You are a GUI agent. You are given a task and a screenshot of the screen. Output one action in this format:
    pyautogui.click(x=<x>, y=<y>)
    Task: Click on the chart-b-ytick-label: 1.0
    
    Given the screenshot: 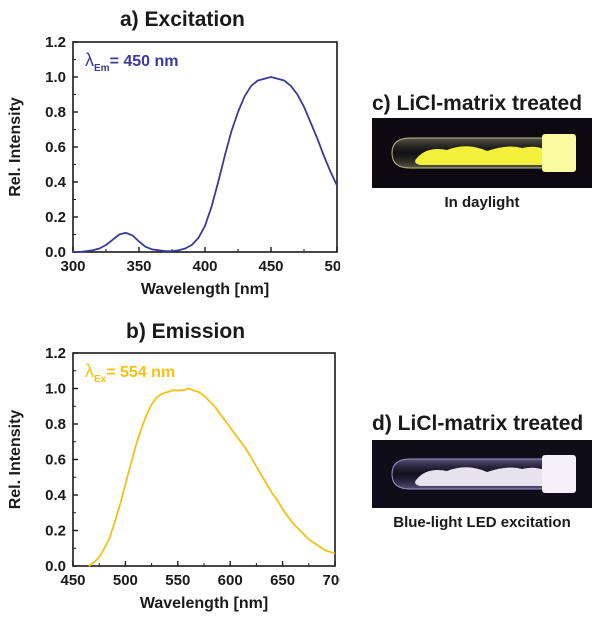 What is the action you would take?
    pyautogui.click(x=55, y=389)
    